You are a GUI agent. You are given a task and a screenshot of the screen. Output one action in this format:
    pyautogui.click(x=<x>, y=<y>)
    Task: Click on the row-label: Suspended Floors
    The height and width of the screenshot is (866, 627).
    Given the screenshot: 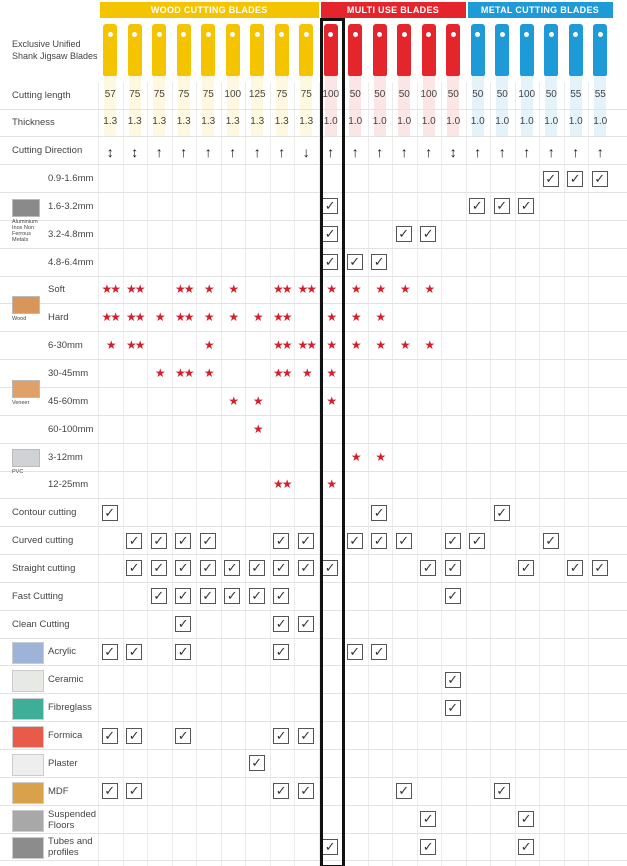 What is the action you would take?
    pyautogui.click(x=72, y=819)
    